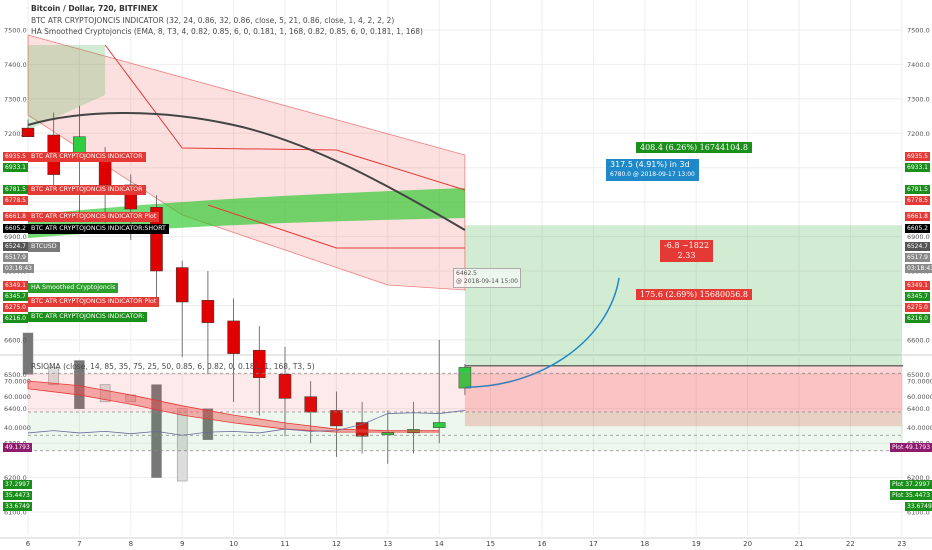 The height and width of the screenshot is (550, 932). Describe the element at coordinates (246, 423) in the screenshot. I see `rsi-line` at that location.